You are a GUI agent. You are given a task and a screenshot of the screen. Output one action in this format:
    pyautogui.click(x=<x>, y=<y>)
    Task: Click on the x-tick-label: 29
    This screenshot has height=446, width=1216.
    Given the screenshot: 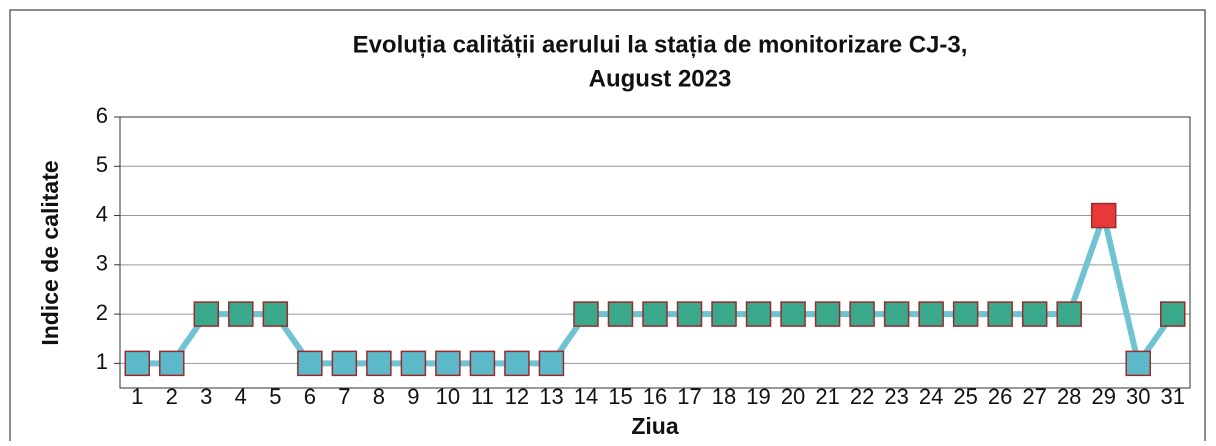 What is the action you would take?
    pyautogui.click(x=1103, y=396)
    